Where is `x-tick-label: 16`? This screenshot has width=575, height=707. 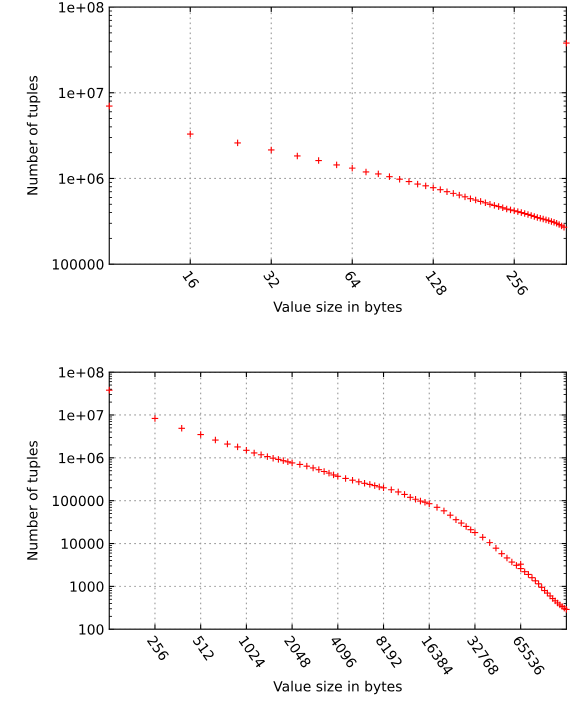
x-tick-label: 16 is located at coordinates (191, 279).